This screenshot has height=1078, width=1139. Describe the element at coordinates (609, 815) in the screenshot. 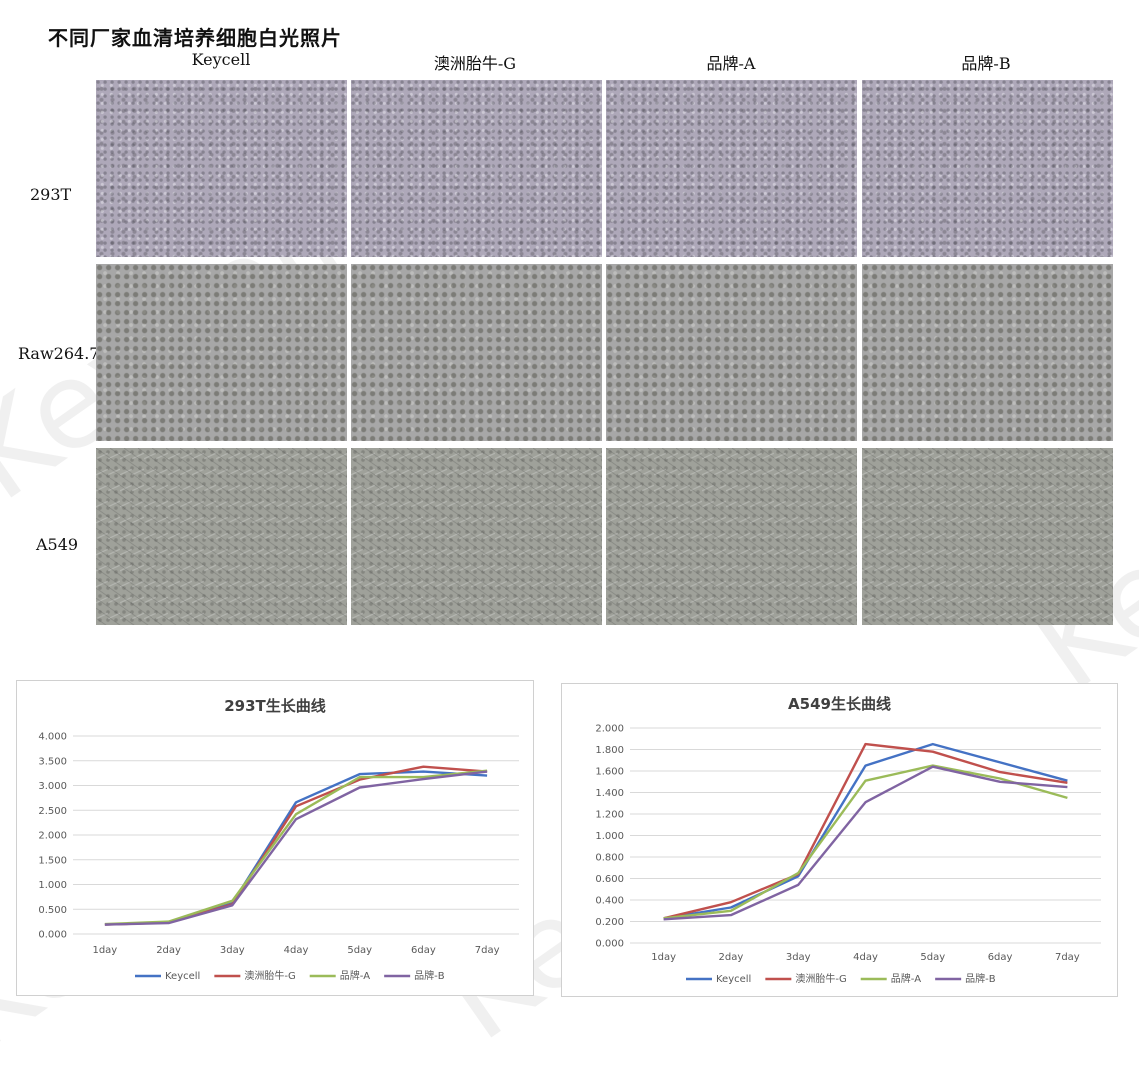

I see `y-tick-label: 1.200` at that location.